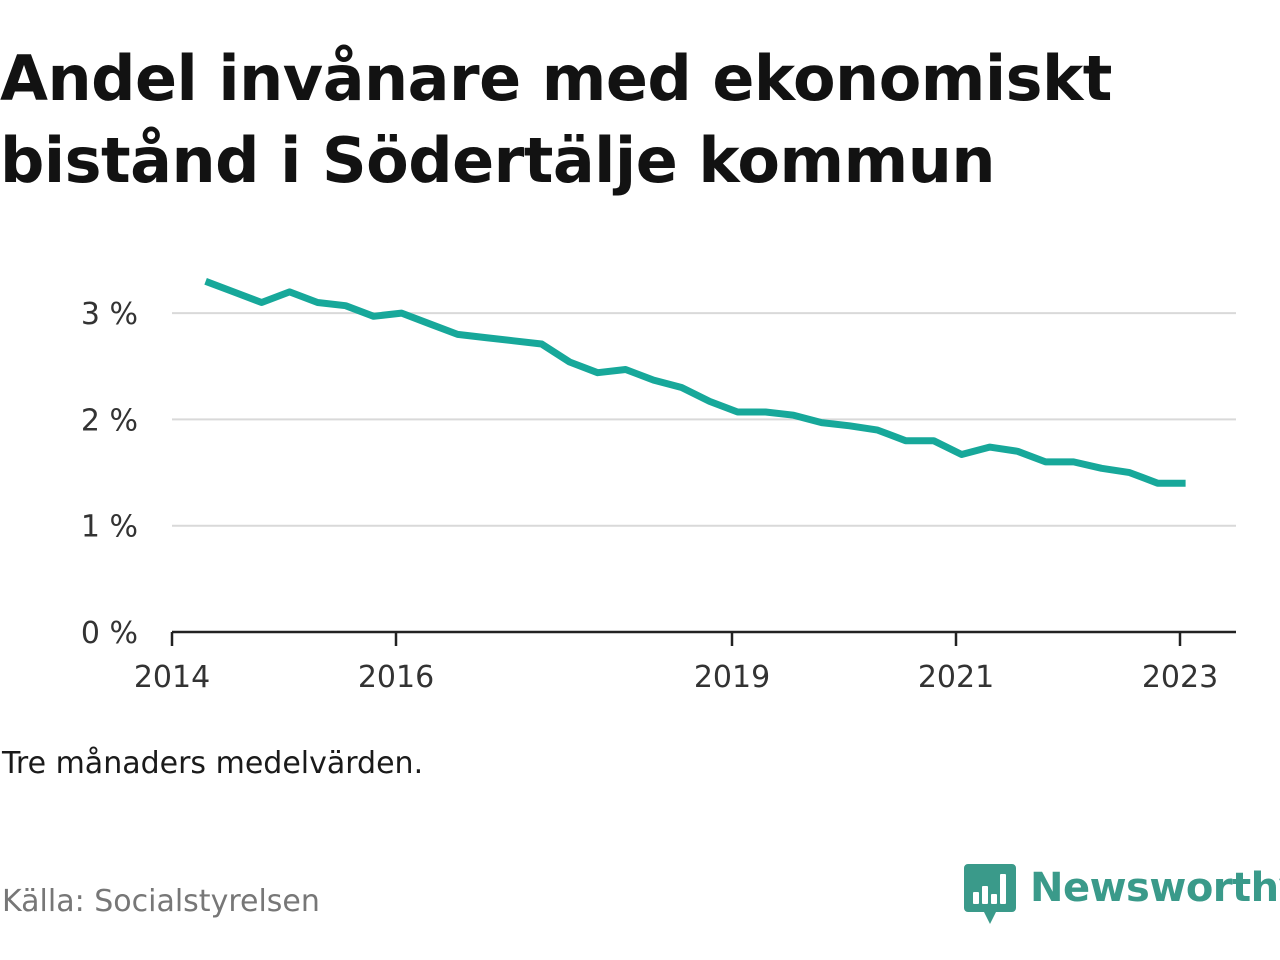 The height and width of the screenshot is (960, 1280). What do you see at coordinates (956, 677) in the screenshot?
I see `x-tick-label: 2021` at bounding box center [956, 677].